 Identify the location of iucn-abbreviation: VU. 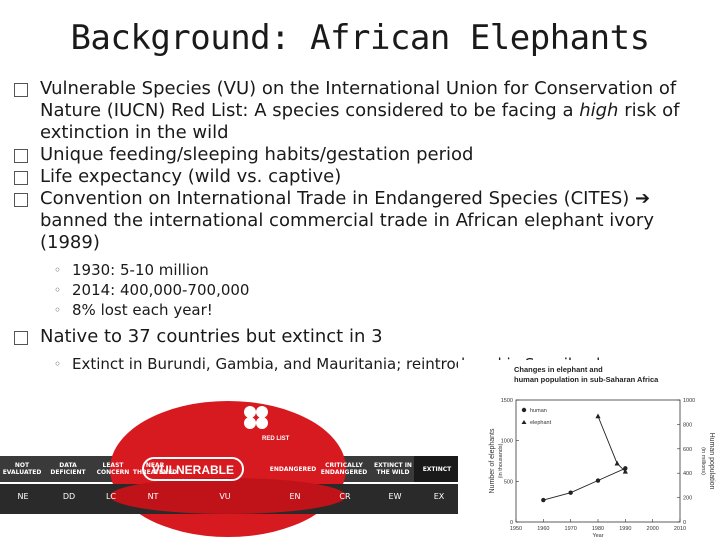
(225, 496).